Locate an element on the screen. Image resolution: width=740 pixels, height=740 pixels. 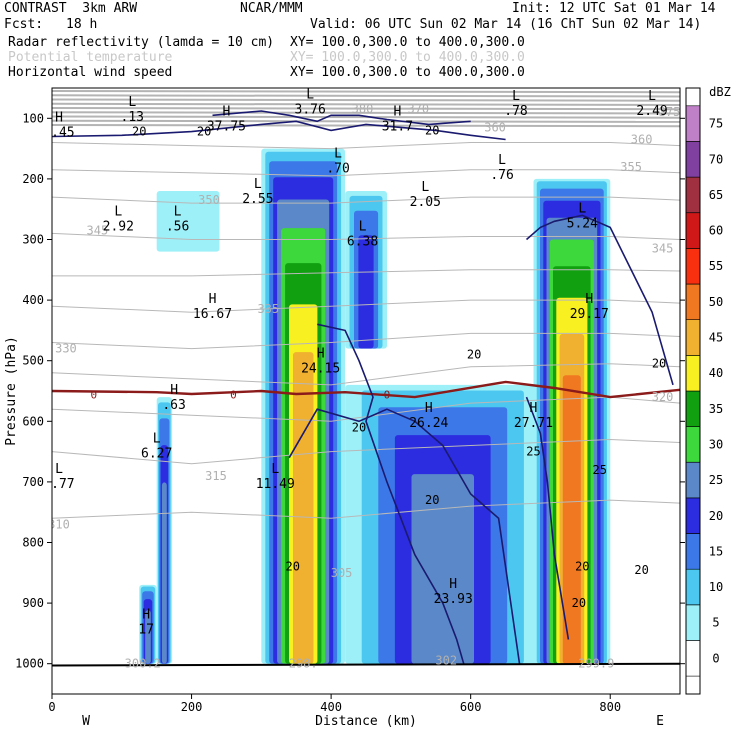
x-tick-label: 0 is located at coordinates (51, 707).